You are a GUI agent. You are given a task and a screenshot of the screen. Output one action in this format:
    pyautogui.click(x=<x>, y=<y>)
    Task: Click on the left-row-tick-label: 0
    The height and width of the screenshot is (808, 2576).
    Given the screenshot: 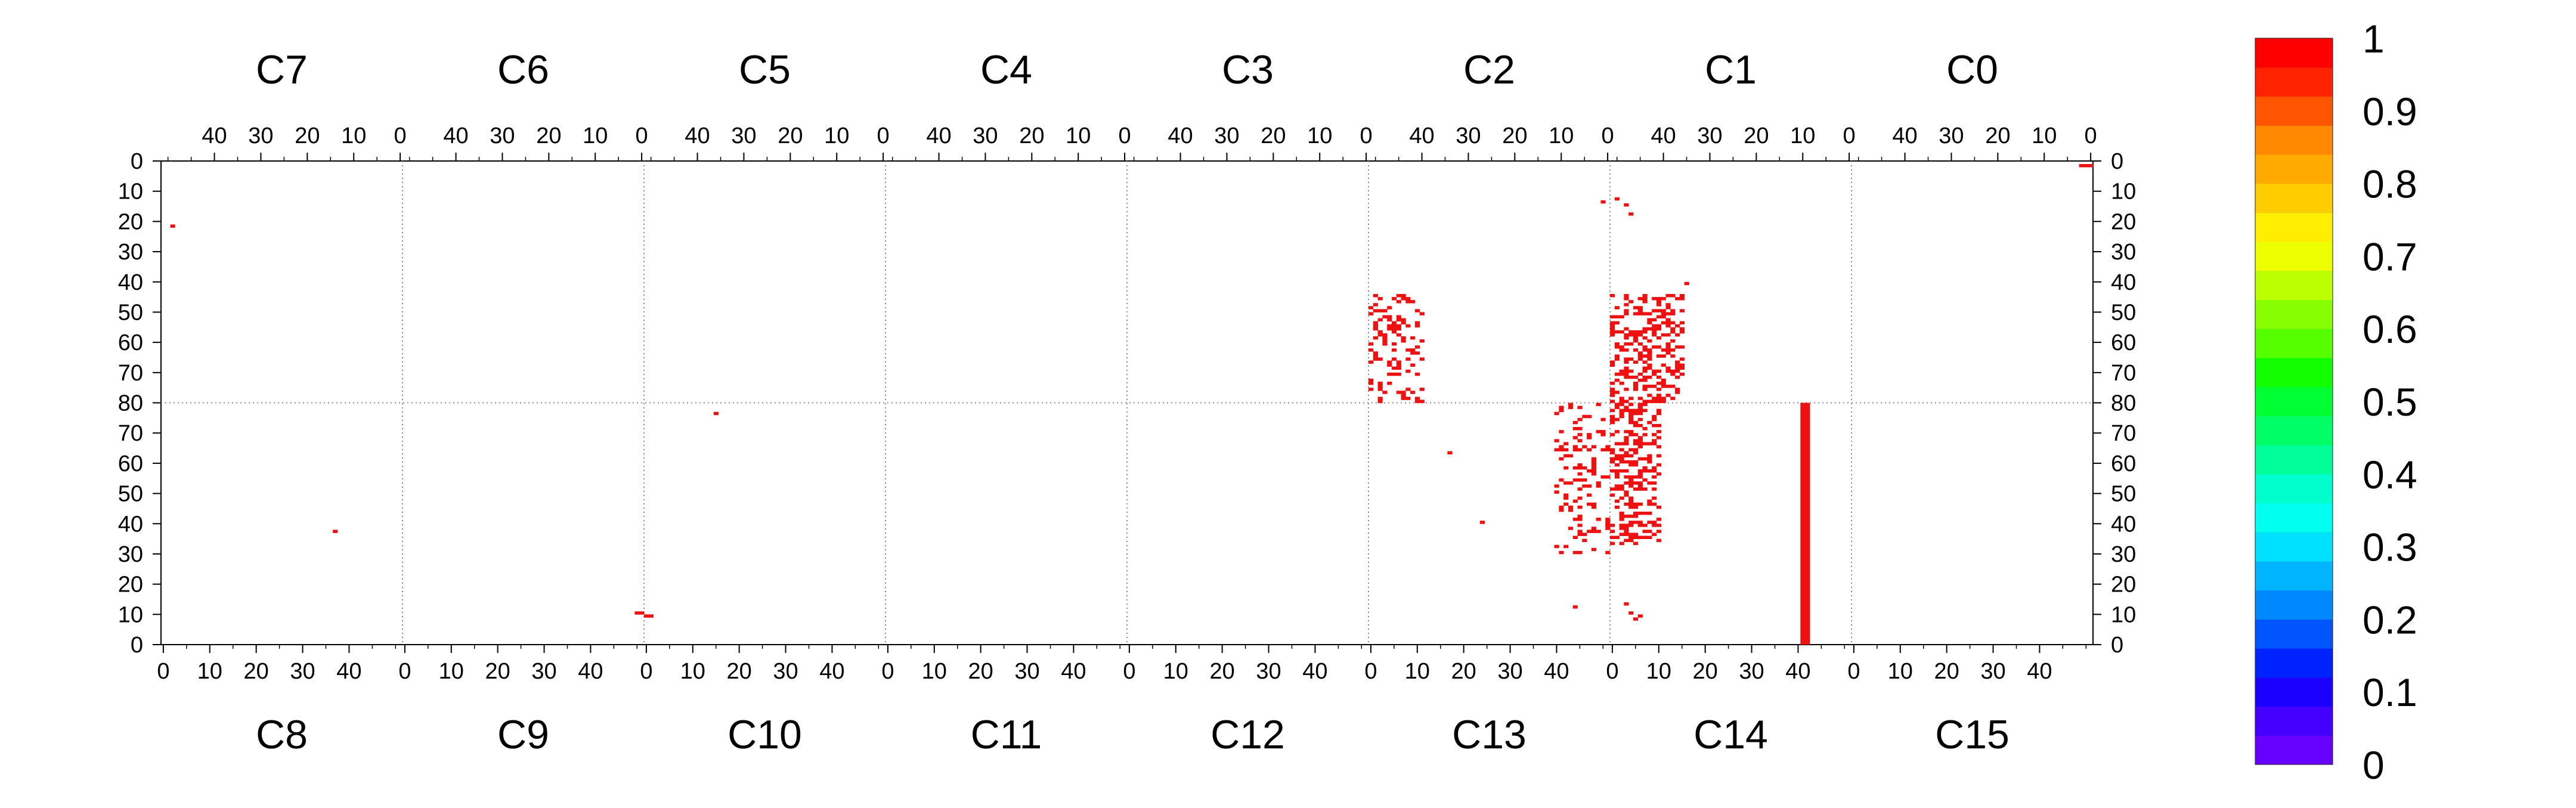 What is the action you would take?
    pyautogui.click(x=137, y=646)
    